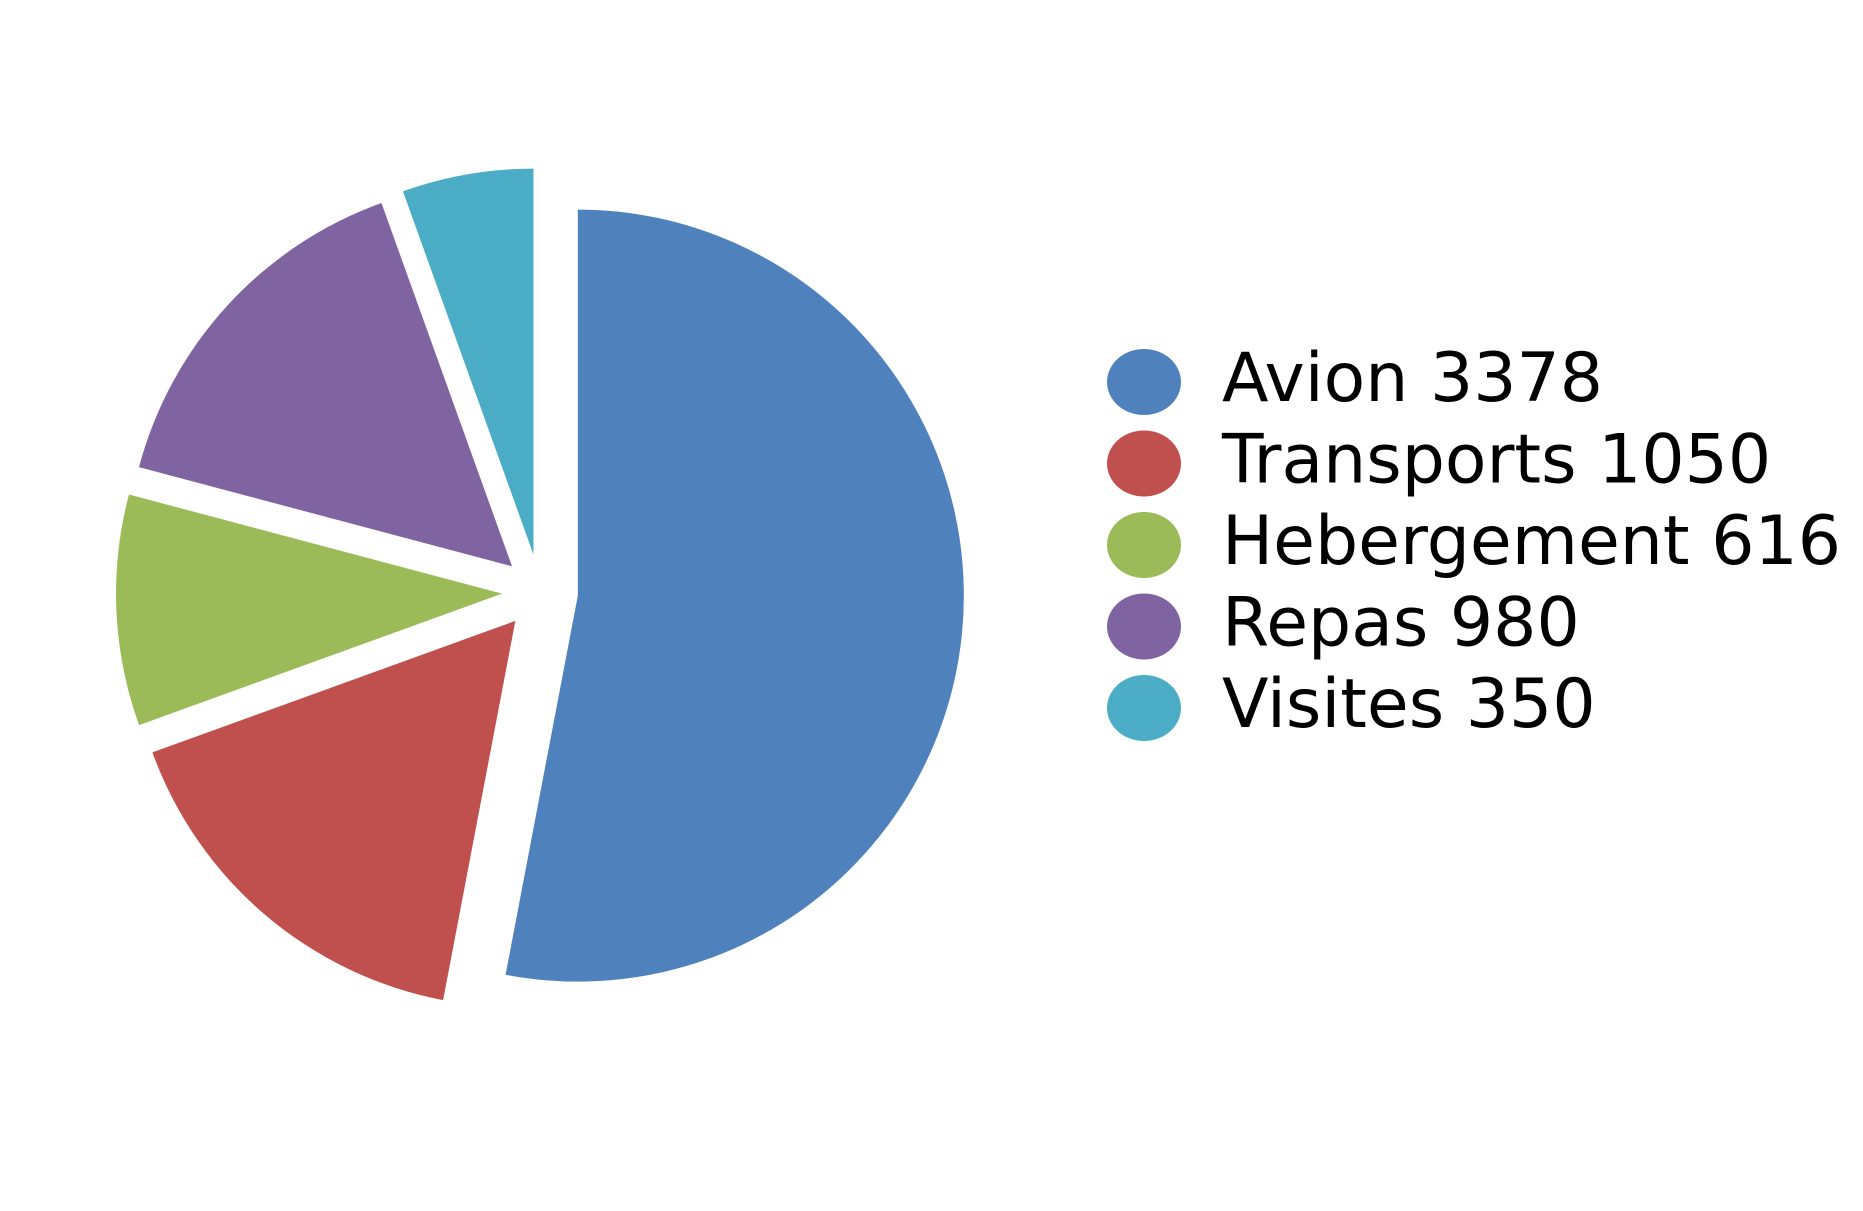 This screenshot has width=1863, height=1211. What do you see at coordinates (1456, 541) in the screenshot?
I see `legend-name: Hebergement` at bounding box center [1456, 541].